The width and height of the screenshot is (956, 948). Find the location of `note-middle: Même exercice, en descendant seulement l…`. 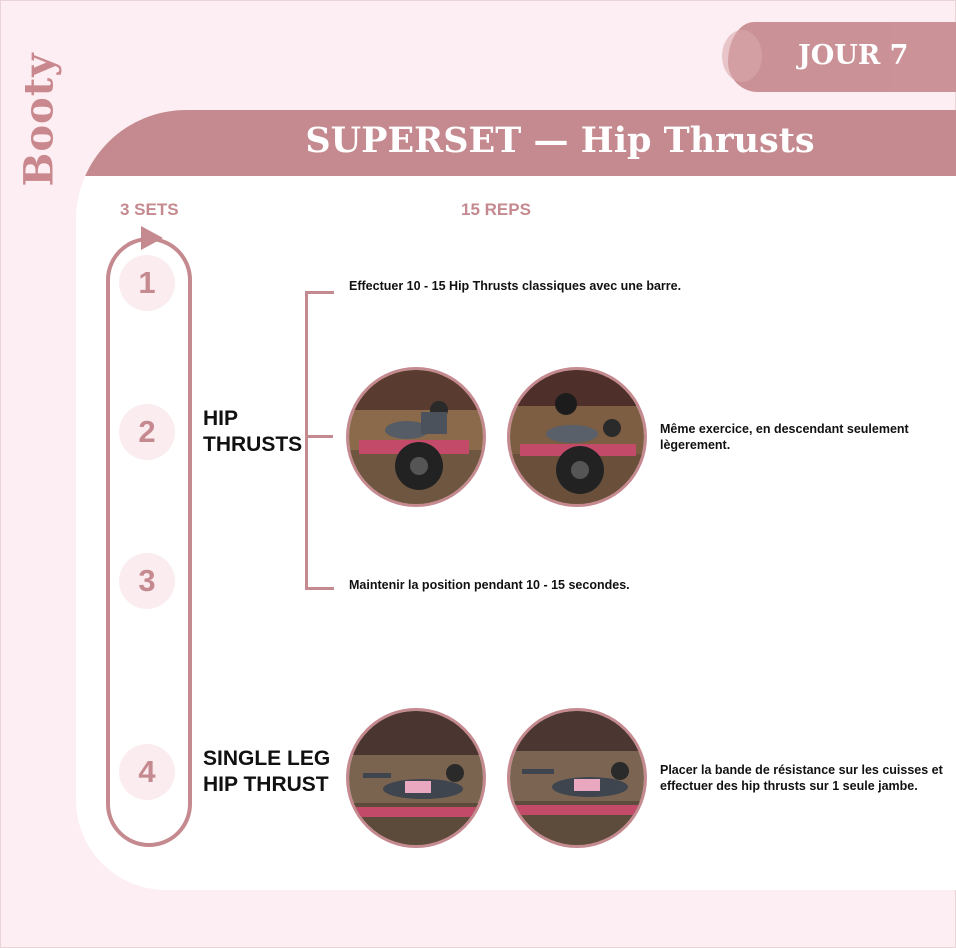

note-middle: Même exercice, en descendant seulement l… is located at coordinates (784, 437).